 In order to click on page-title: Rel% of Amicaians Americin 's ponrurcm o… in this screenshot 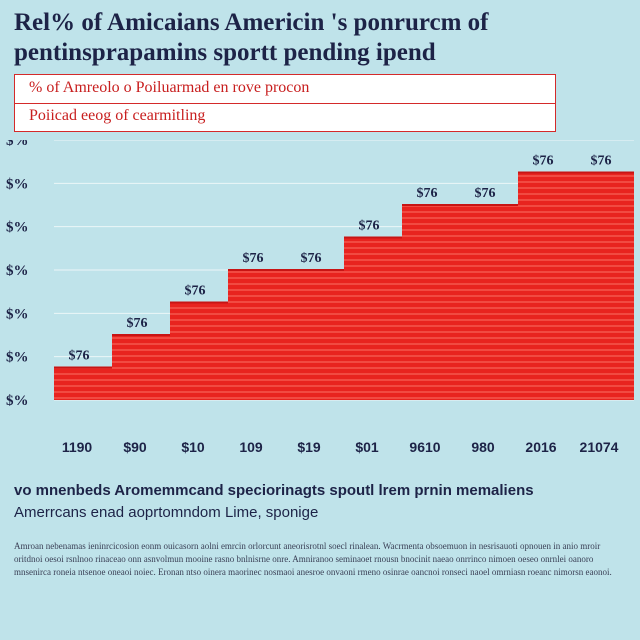, I will do `click(251, 37)`.